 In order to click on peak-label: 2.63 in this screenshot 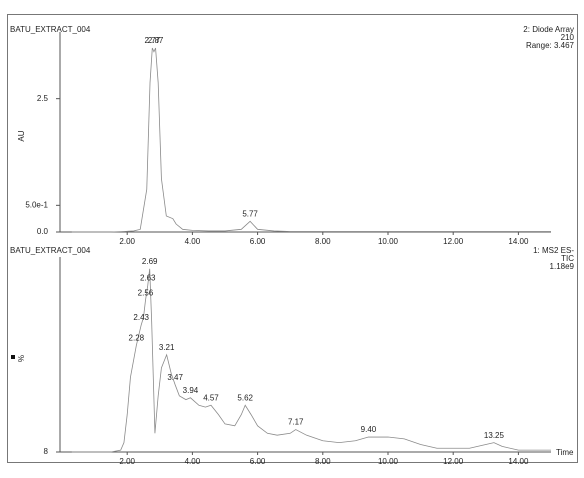, I will do `click(148, 278)`.